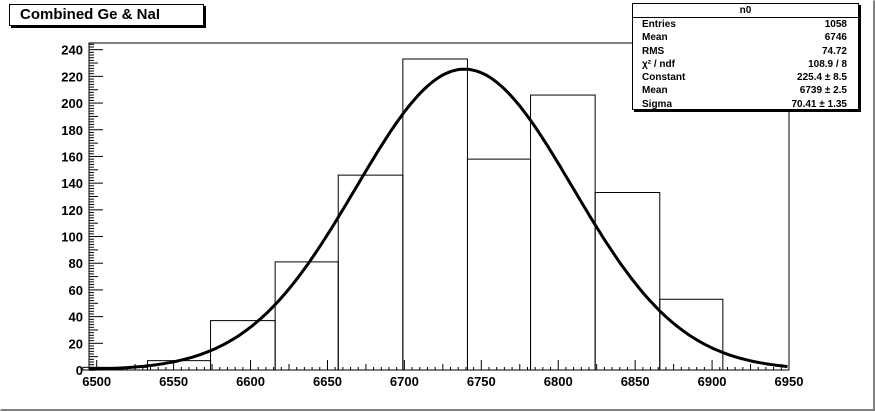 The image size is (875, 412). Describe the element at coordinates (96, 381) in the screenshot. I see `x-tick-label: 6500` at that location.